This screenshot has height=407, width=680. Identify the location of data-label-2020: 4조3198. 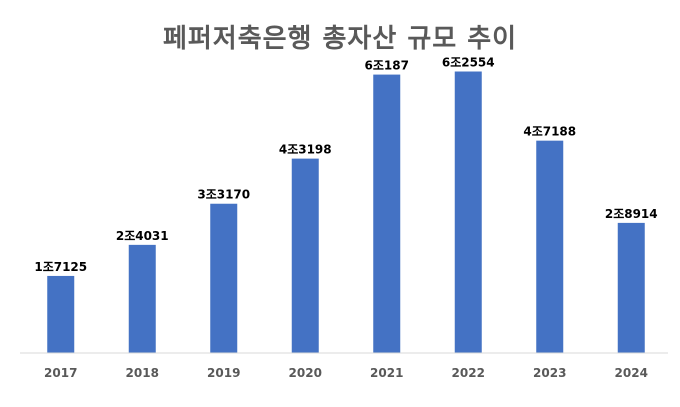
(305, 150).